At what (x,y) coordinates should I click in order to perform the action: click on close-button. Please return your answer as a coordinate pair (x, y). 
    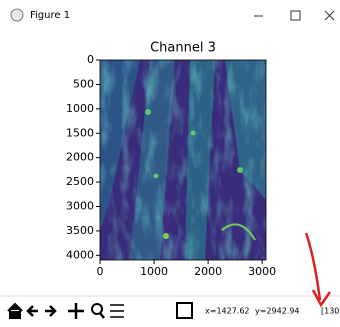
    Looking at the image, I should click on (329, 15).